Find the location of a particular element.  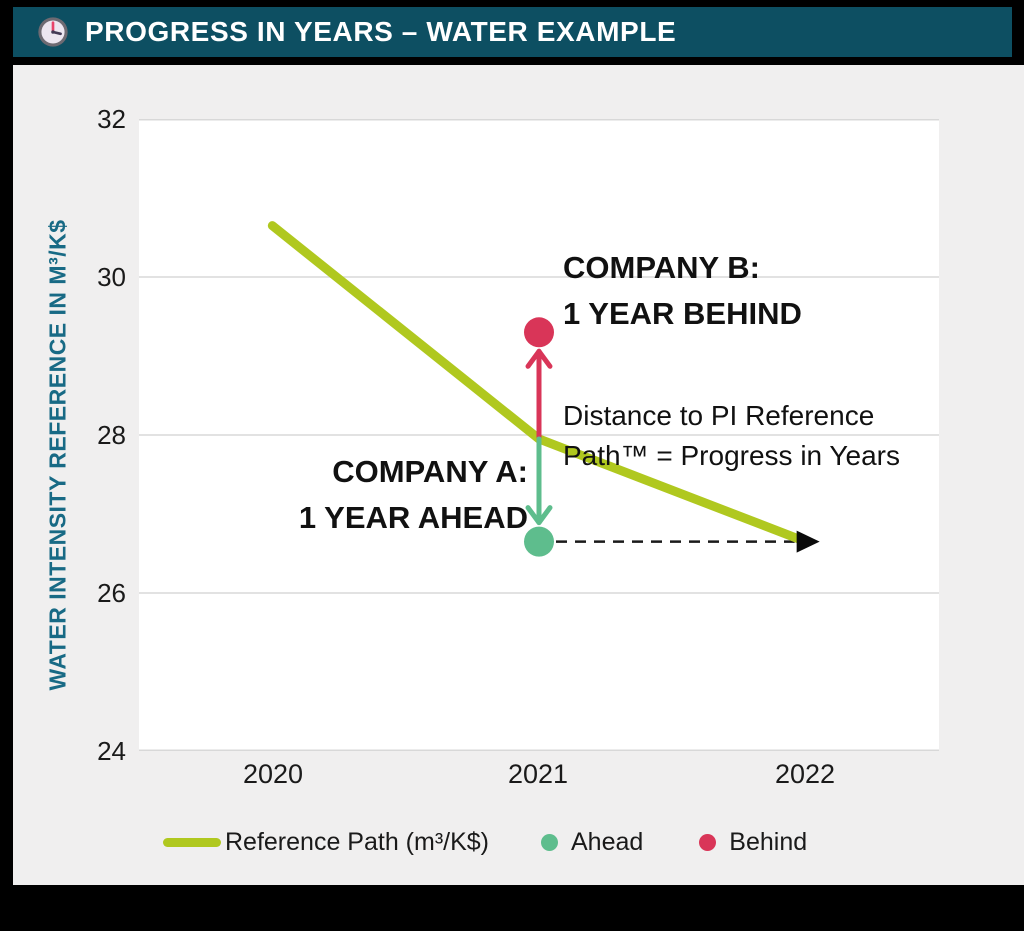

header-bar: PROGRESS IN YEARS – WATER EXAMPLE is located at coordinates (512, 32).